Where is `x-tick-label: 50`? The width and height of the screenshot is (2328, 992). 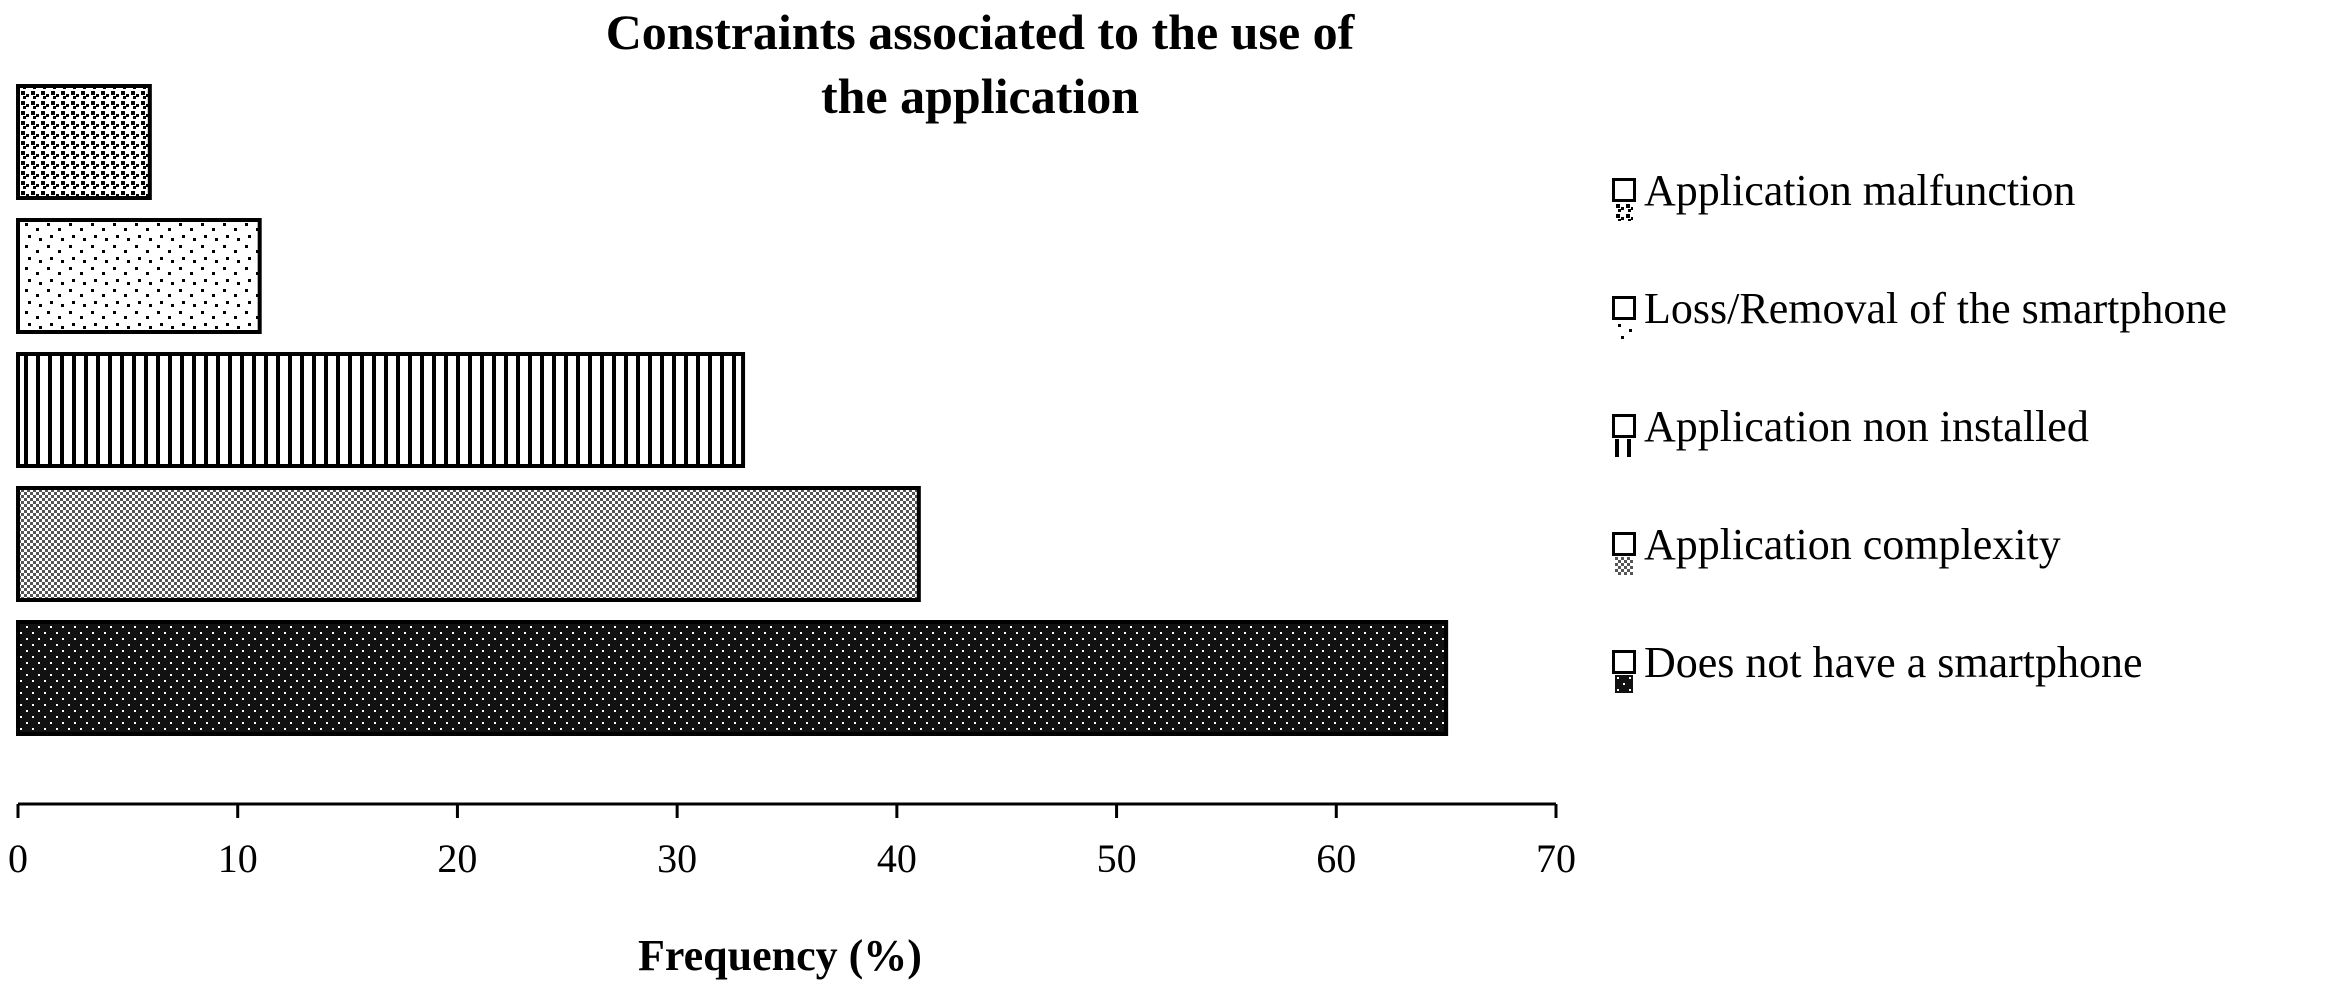
x-tick-label: 50 is located at coordinates (1117, 858).